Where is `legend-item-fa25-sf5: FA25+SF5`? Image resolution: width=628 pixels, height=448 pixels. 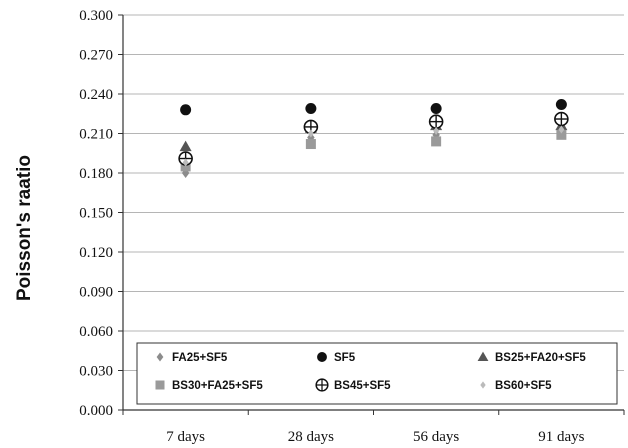 legend-item-fa25-sf5: FA25+SF5 is located at coordinates (192, 358).